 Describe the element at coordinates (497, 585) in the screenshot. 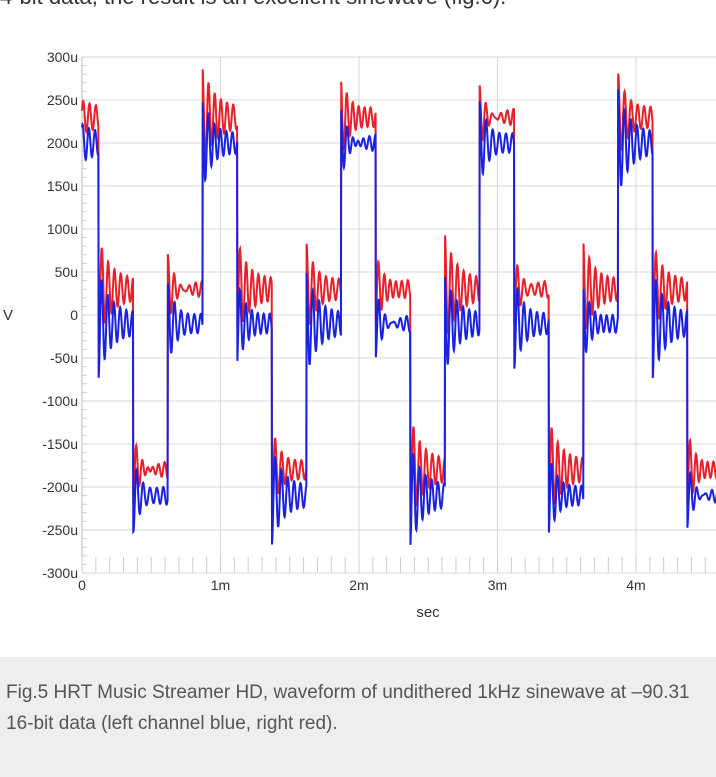

I see `x-tick-label: 3m` at that location.